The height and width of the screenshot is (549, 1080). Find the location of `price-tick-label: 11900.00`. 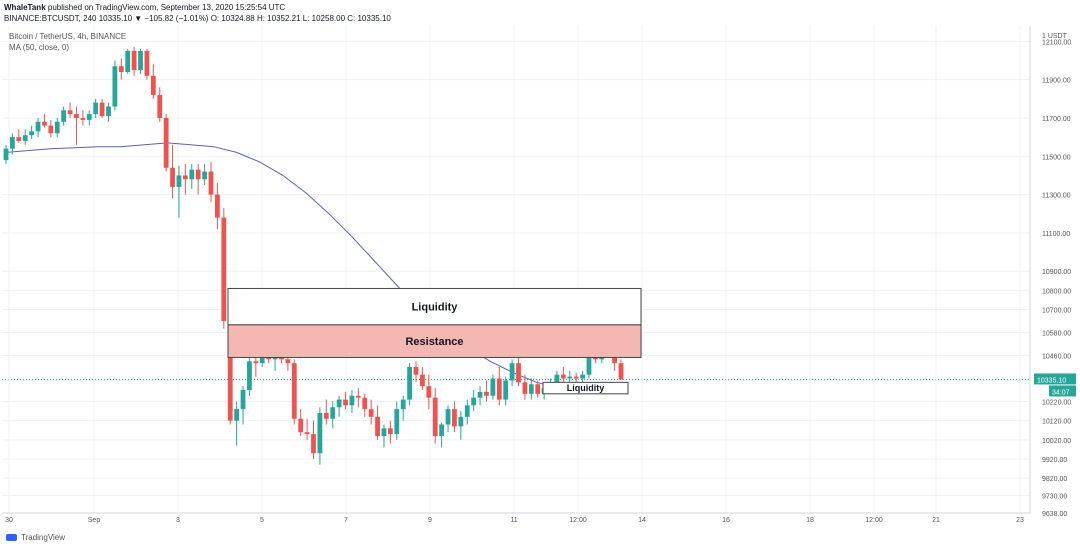

price-tick-label: 11900.00 is located at coordinates (1056, 81).